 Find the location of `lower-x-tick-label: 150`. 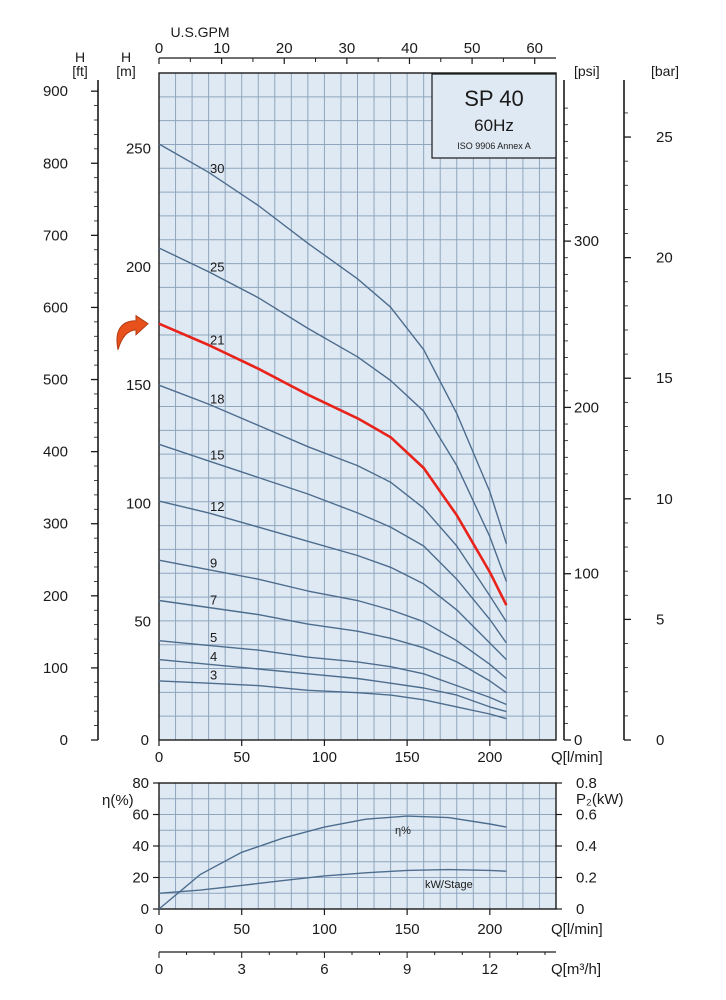

lower-x-tick-label: 150 is located at coordinates (407, 929).